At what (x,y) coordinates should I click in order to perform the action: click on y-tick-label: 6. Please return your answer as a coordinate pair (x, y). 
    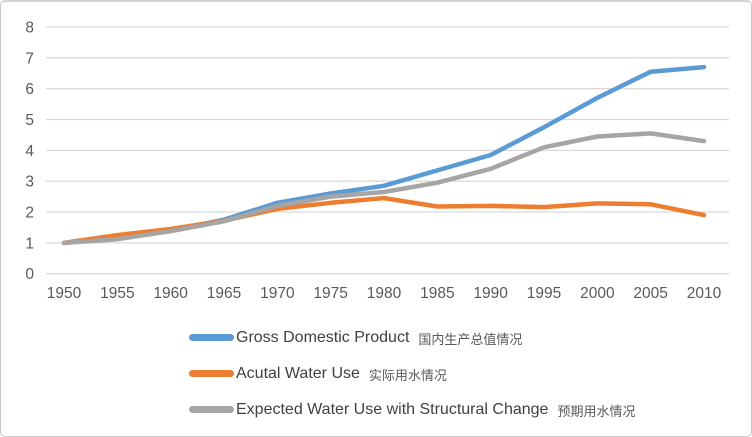
    Looking at the image, I should click on (29, 89).